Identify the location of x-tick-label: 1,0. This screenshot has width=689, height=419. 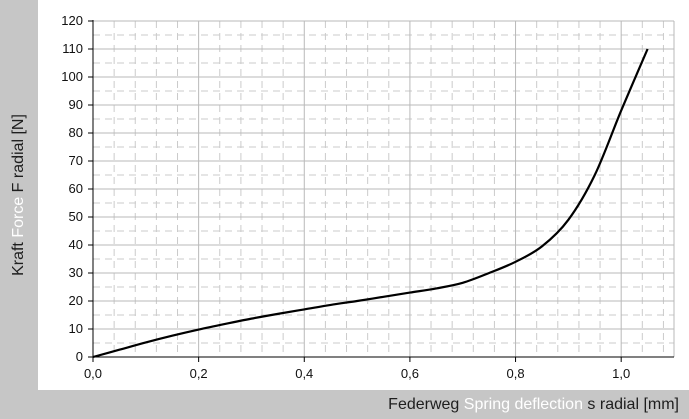
(621, 373).